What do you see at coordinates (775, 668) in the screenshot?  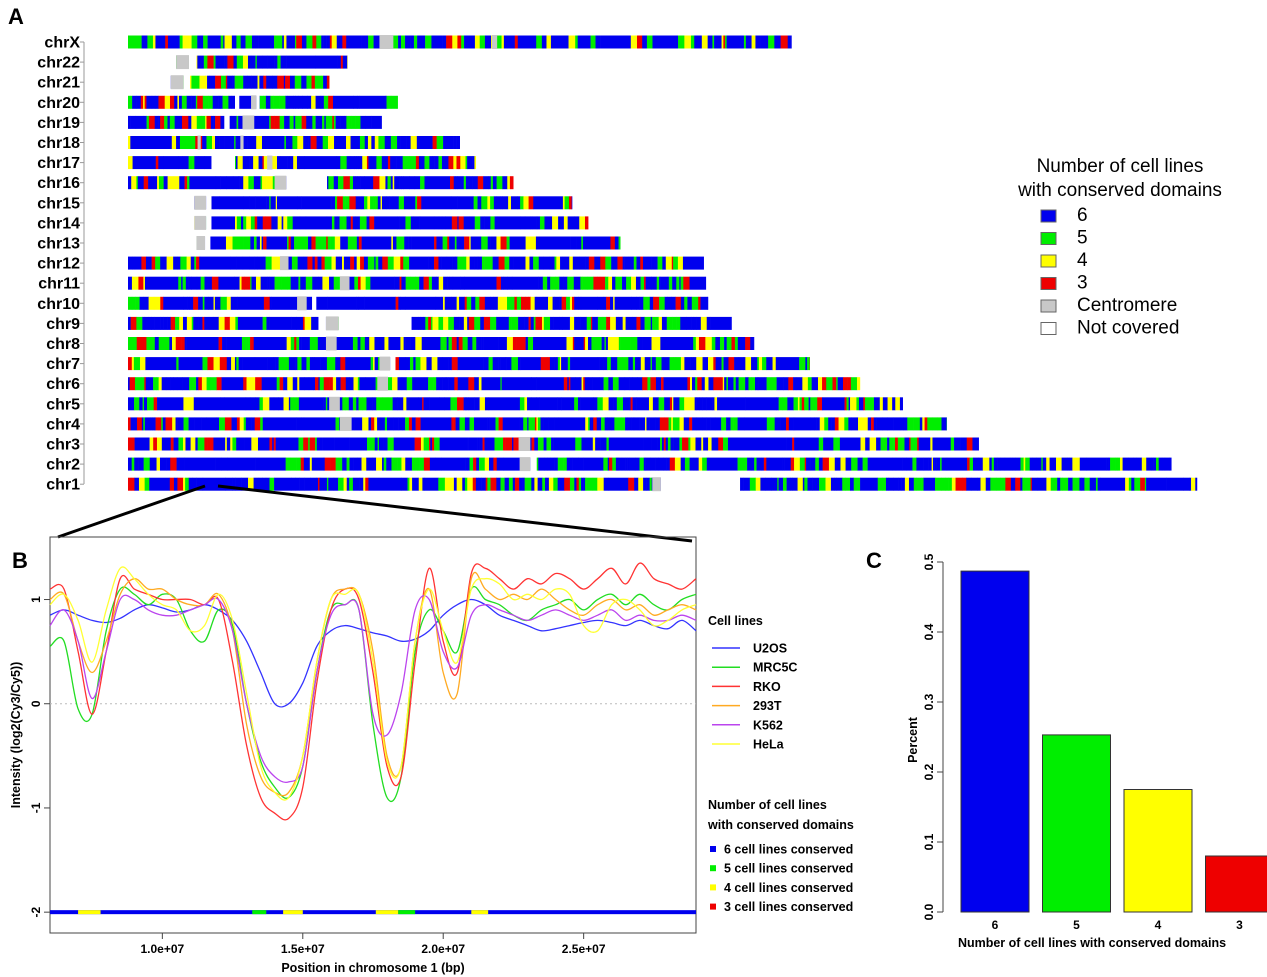 I see `legend-b-line-label: MRC5C` at bounding box center [775, 668].